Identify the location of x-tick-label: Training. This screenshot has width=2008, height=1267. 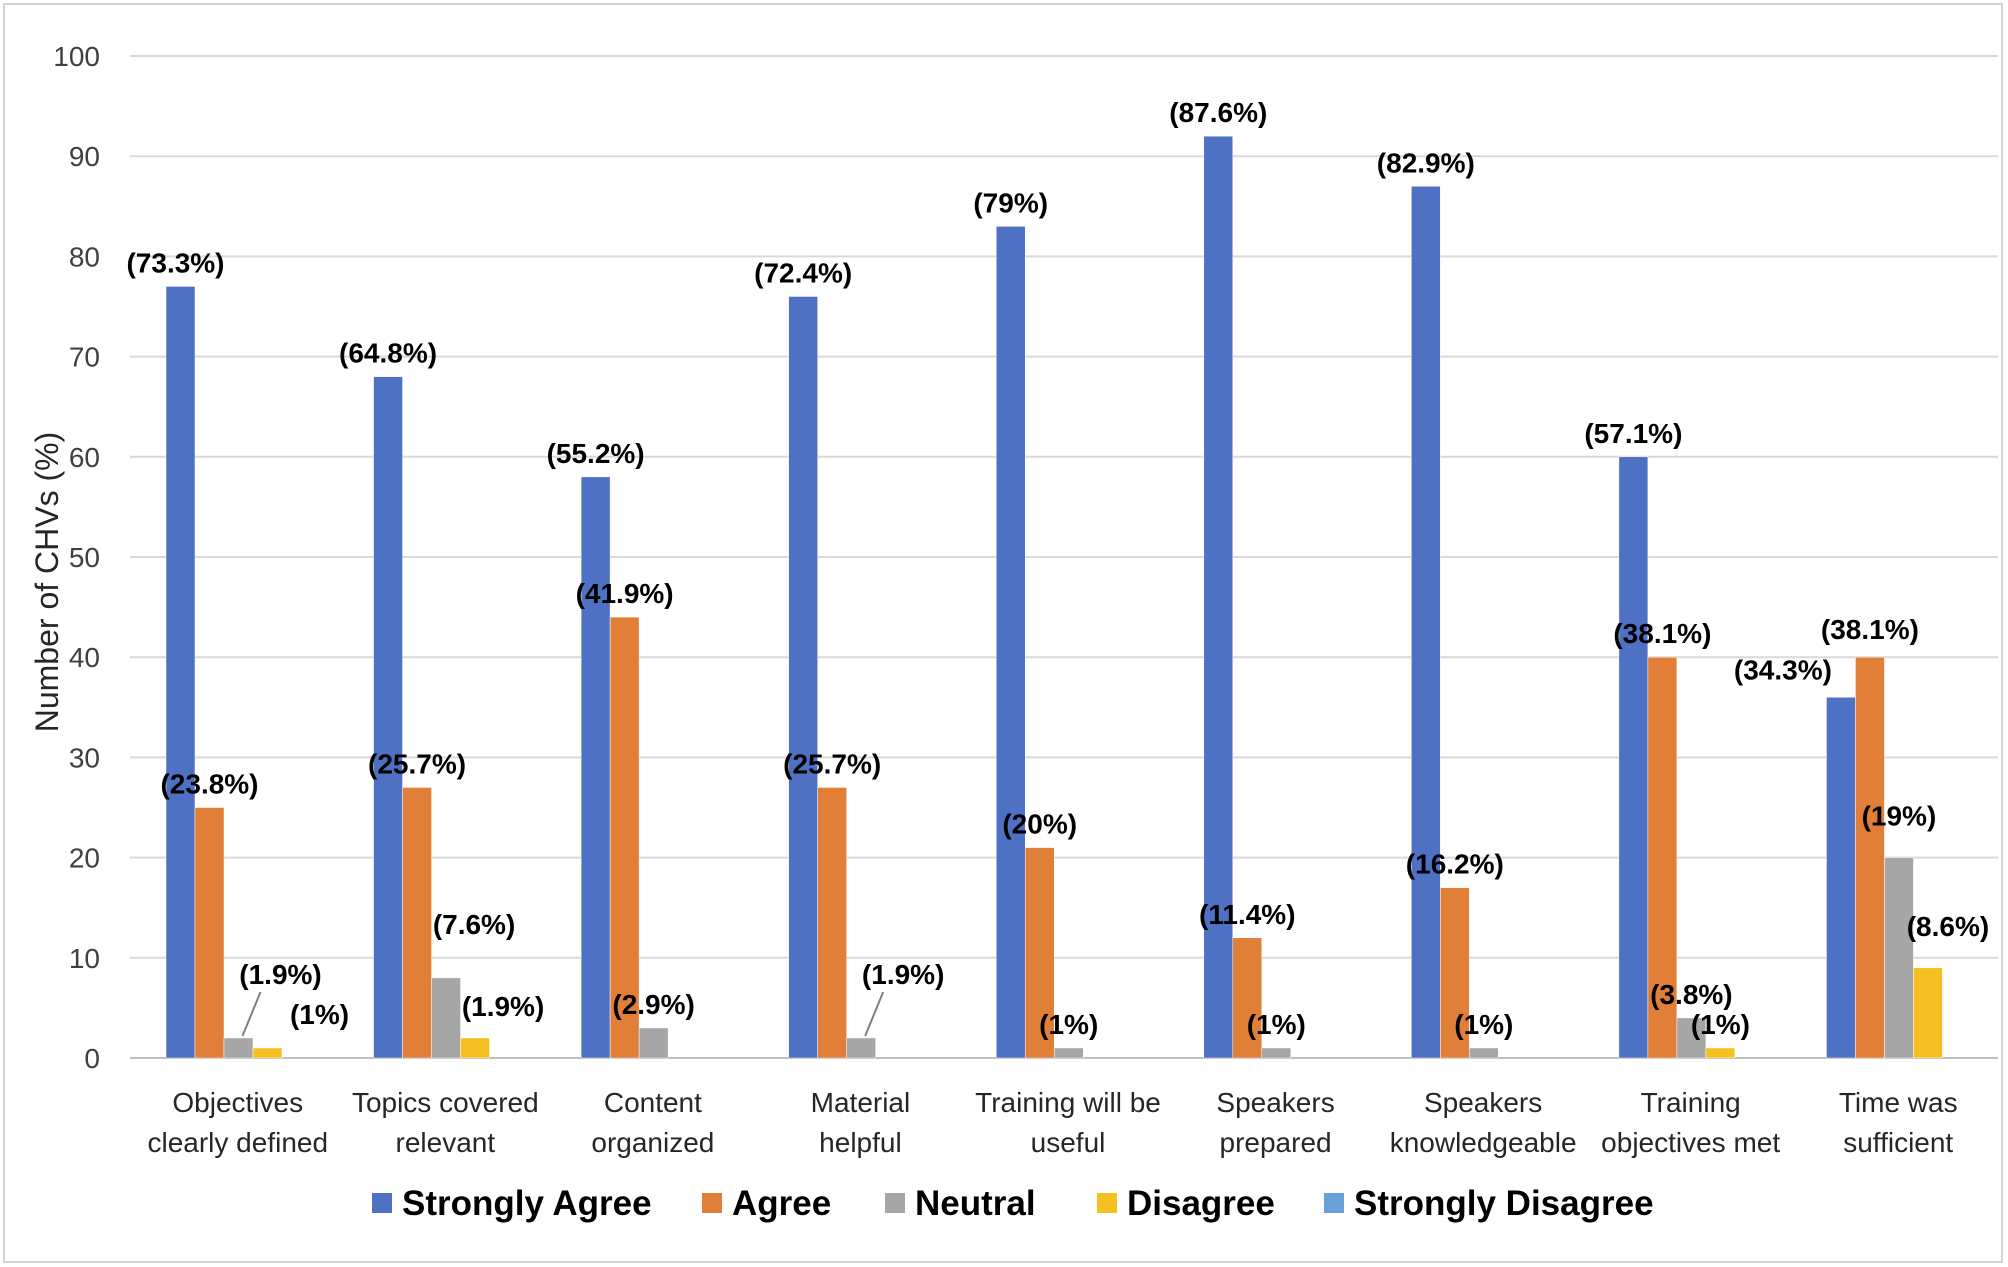
(1691, 1102).